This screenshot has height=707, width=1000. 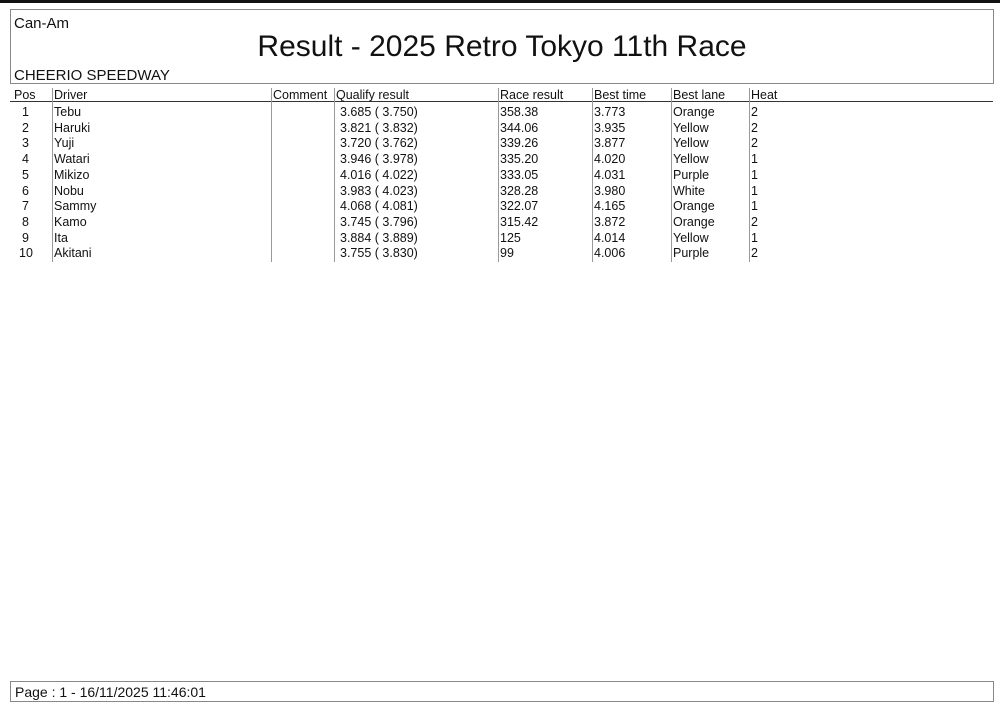 What do you see at coordinates (25, 190) in the screenshot?
I see `cell-pos: 6` at bounding box center [25, 190].